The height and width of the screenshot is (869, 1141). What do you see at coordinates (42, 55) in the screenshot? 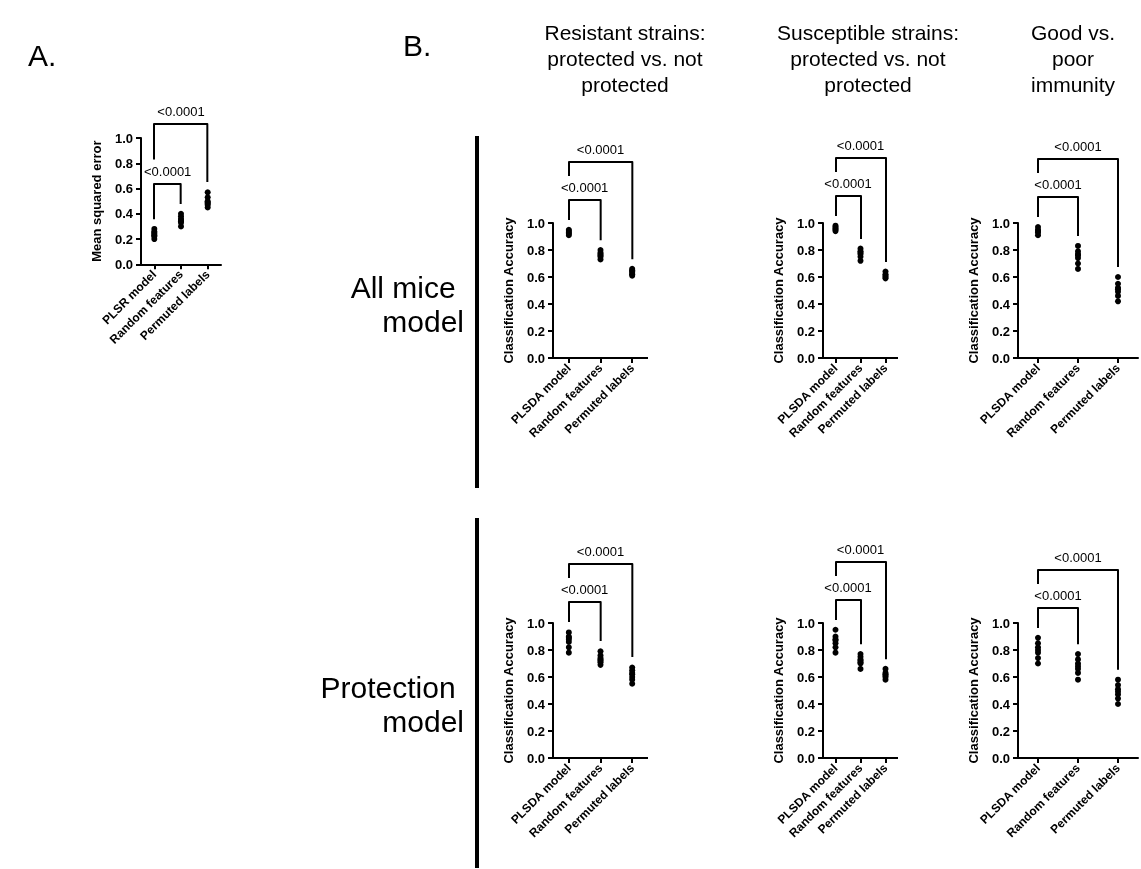
I see `text: A.` at bounding box center [42, 55].